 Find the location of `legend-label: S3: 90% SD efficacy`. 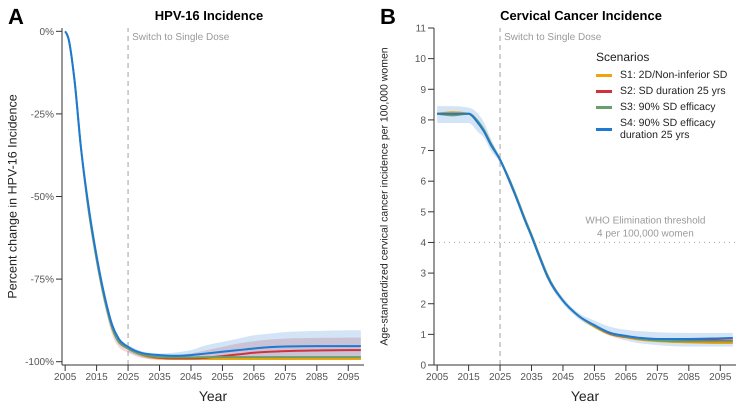

legend-label: S3: 90% SD efficacy is located at coordinates (668, 107).